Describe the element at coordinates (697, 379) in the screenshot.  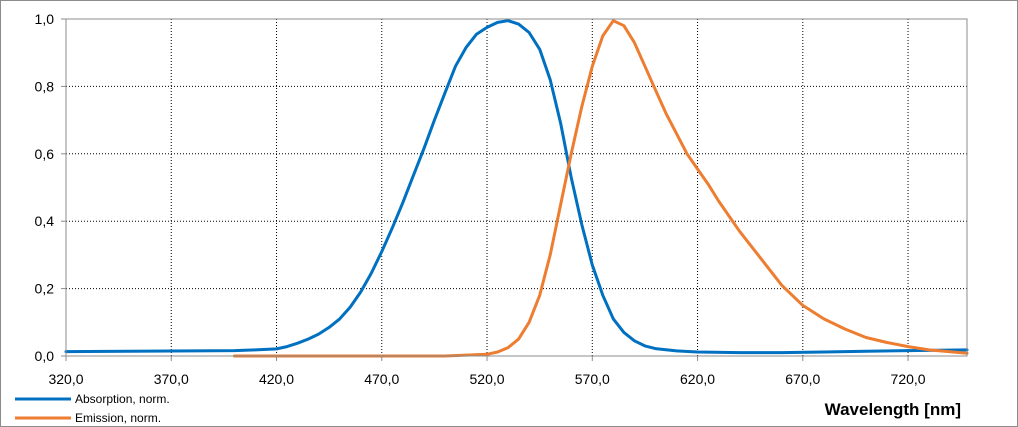
I see `x-tick-label: 620,0` at that location.